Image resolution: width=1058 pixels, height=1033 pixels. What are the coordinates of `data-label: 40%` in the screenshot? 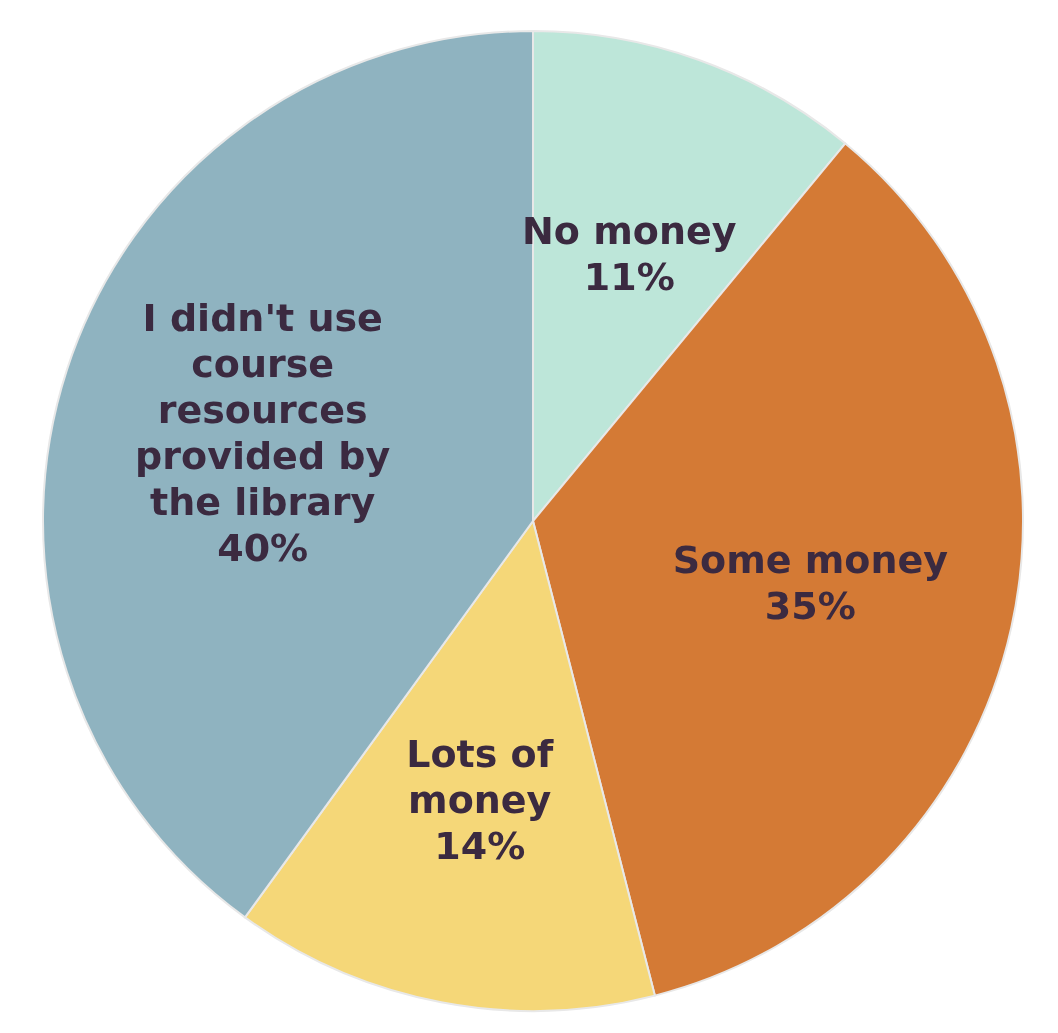 It's located at (263, 548).